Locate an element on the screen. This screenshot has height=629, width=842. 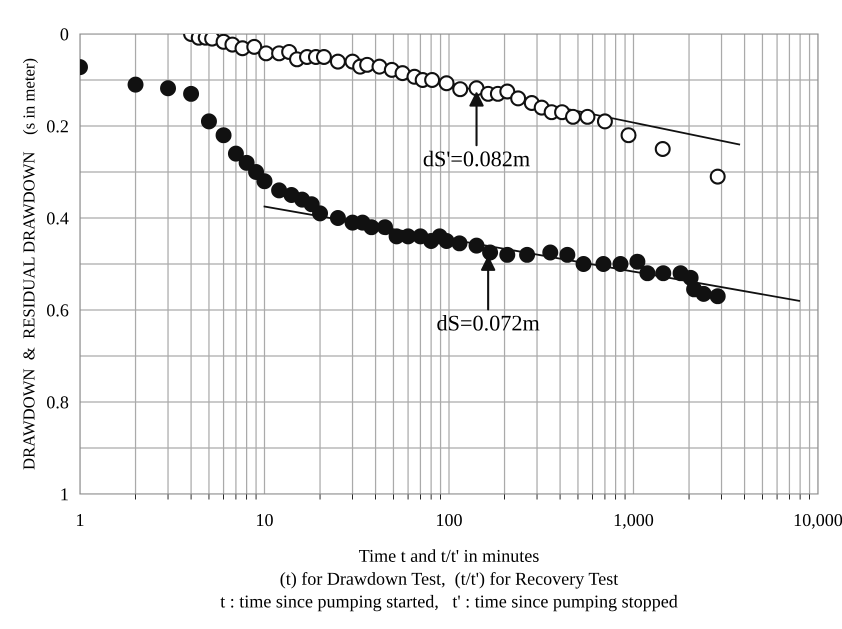
annotation: dS=0.072m is located at coordinates (488, 323).